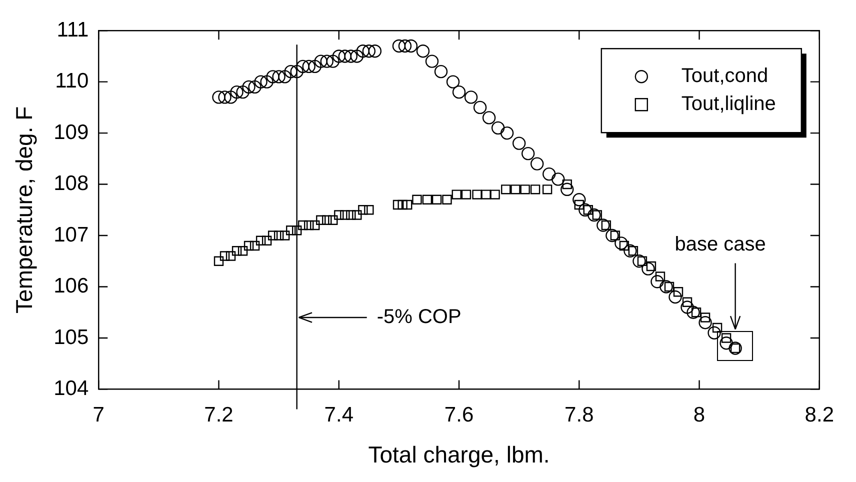  What do you see at coordinates (72, 30) in the screenshot?
I see `y-tick-label: 111` at bounding box center [72, 30].